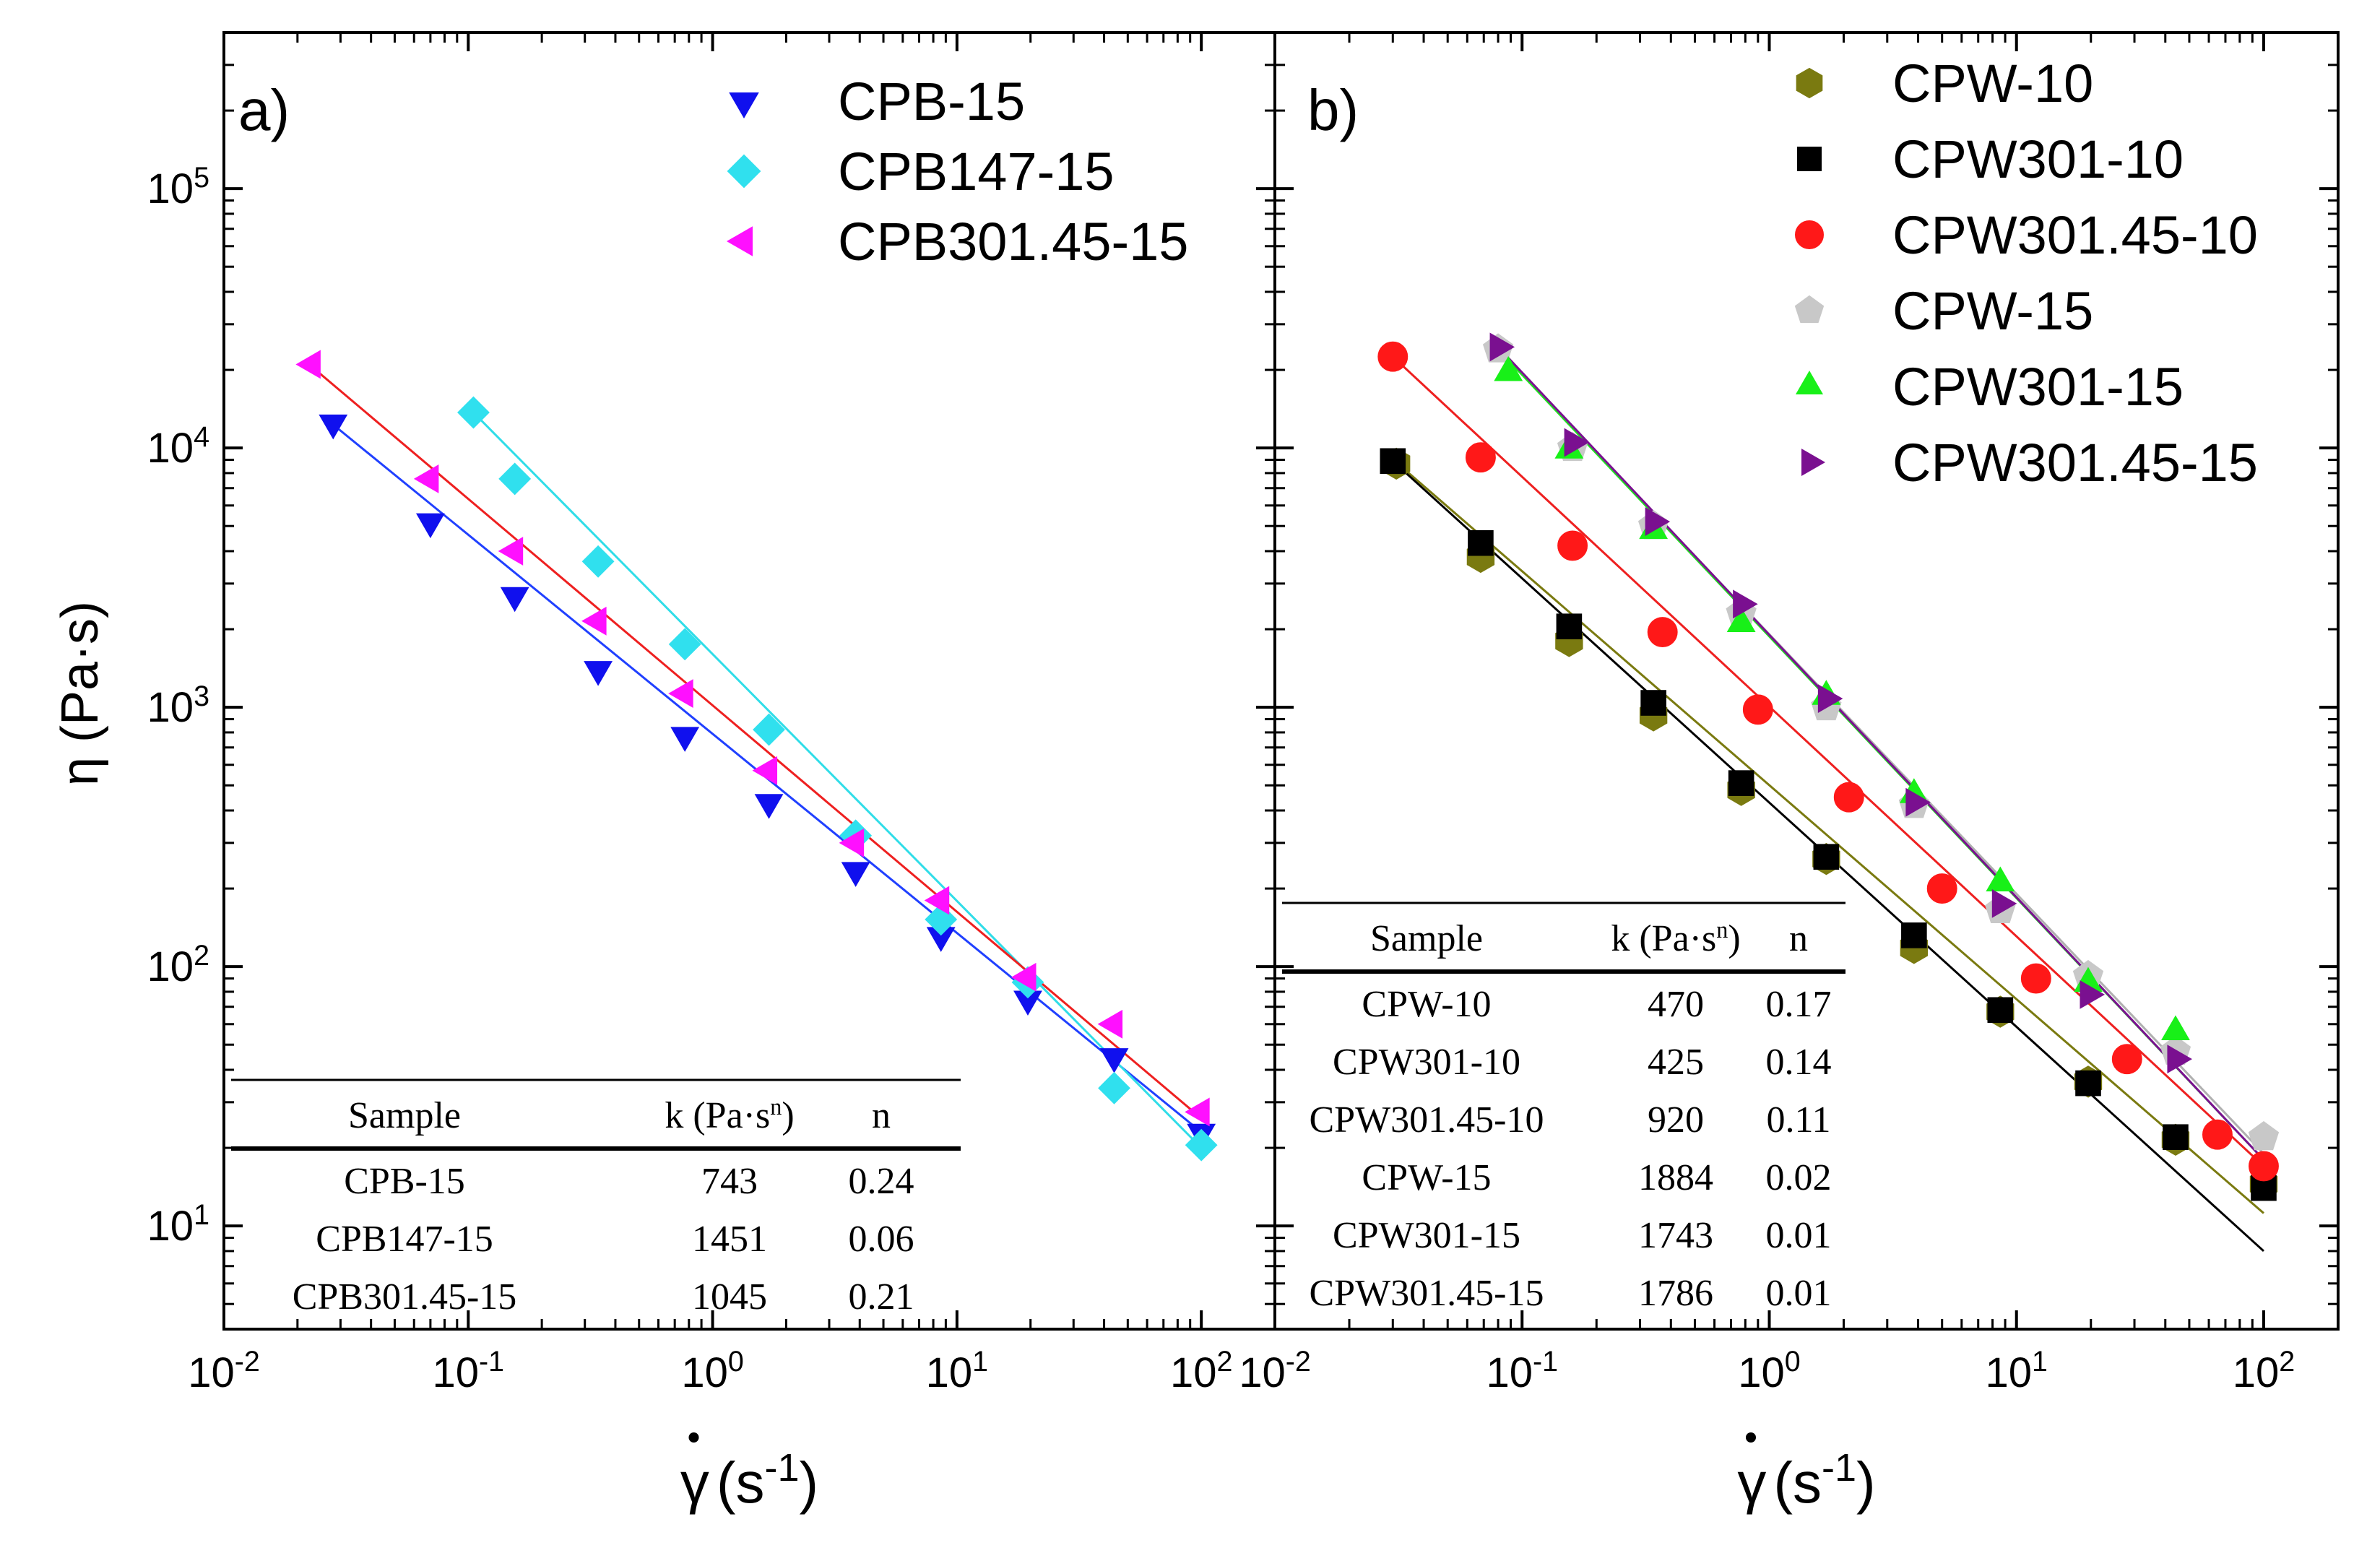 The image size is (2380, 1561). I want to click on table-cell: 0.21, so click(881, 1297).